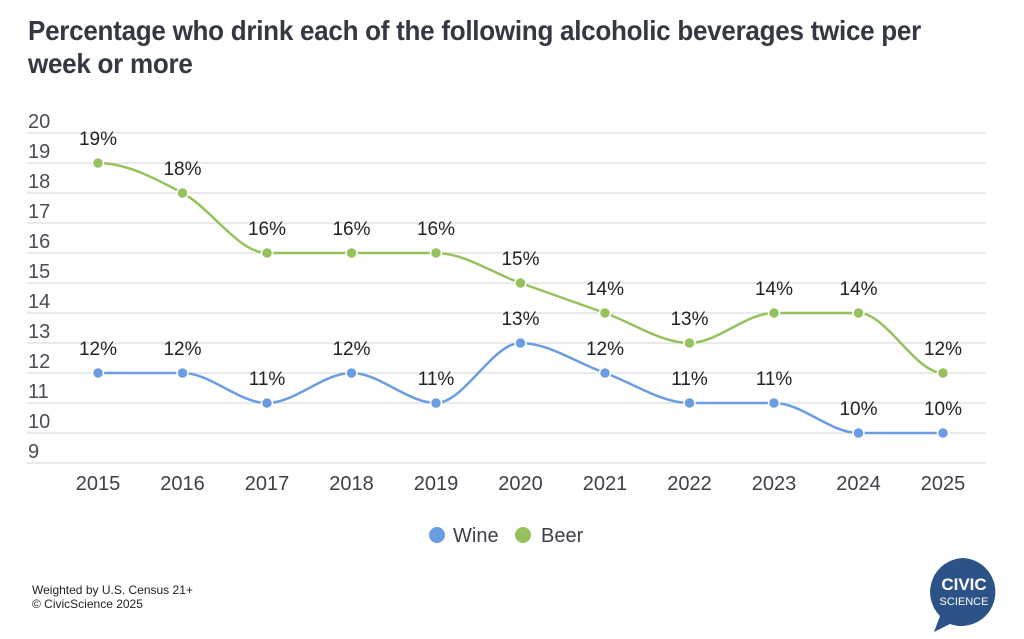  What do you see at coordinates (774, 484) in the screenshot?
I see `x-tick-label: 2023` at bounding box center [774, 484].